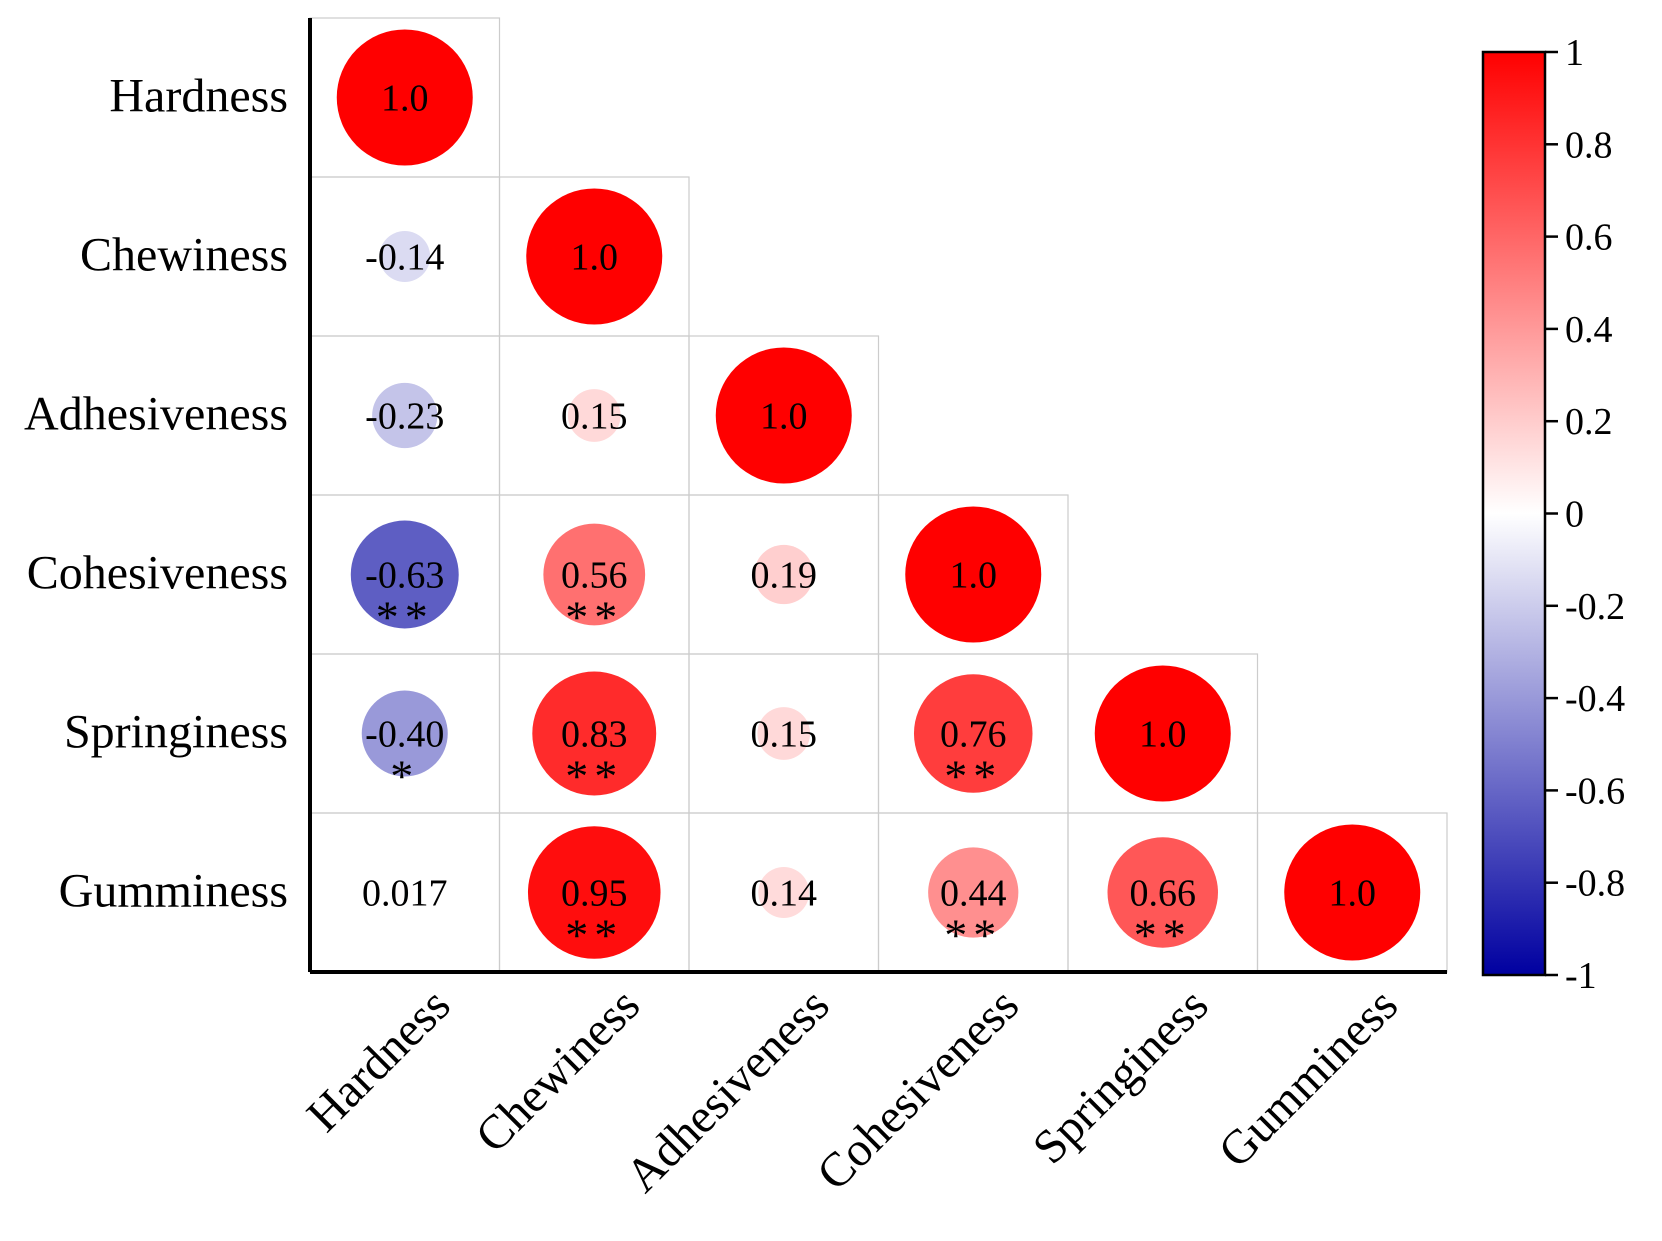 The image size is (1662, 1241). I want to click on correlation-value: -0.63, so click(404, 576).